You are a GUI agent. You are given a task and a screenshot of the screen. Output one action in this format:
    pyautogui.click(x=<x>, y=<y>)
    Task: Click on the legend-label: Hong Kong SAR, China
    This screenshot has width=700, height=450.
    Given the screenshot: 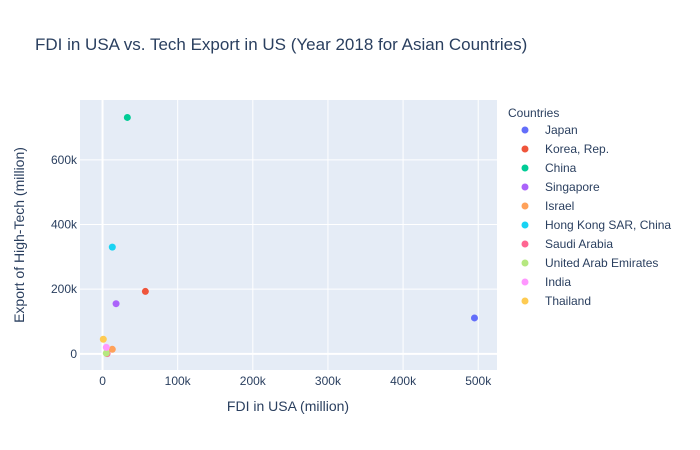 What is the action you would take?
    pyautogui.click(x=608, y=225)
    